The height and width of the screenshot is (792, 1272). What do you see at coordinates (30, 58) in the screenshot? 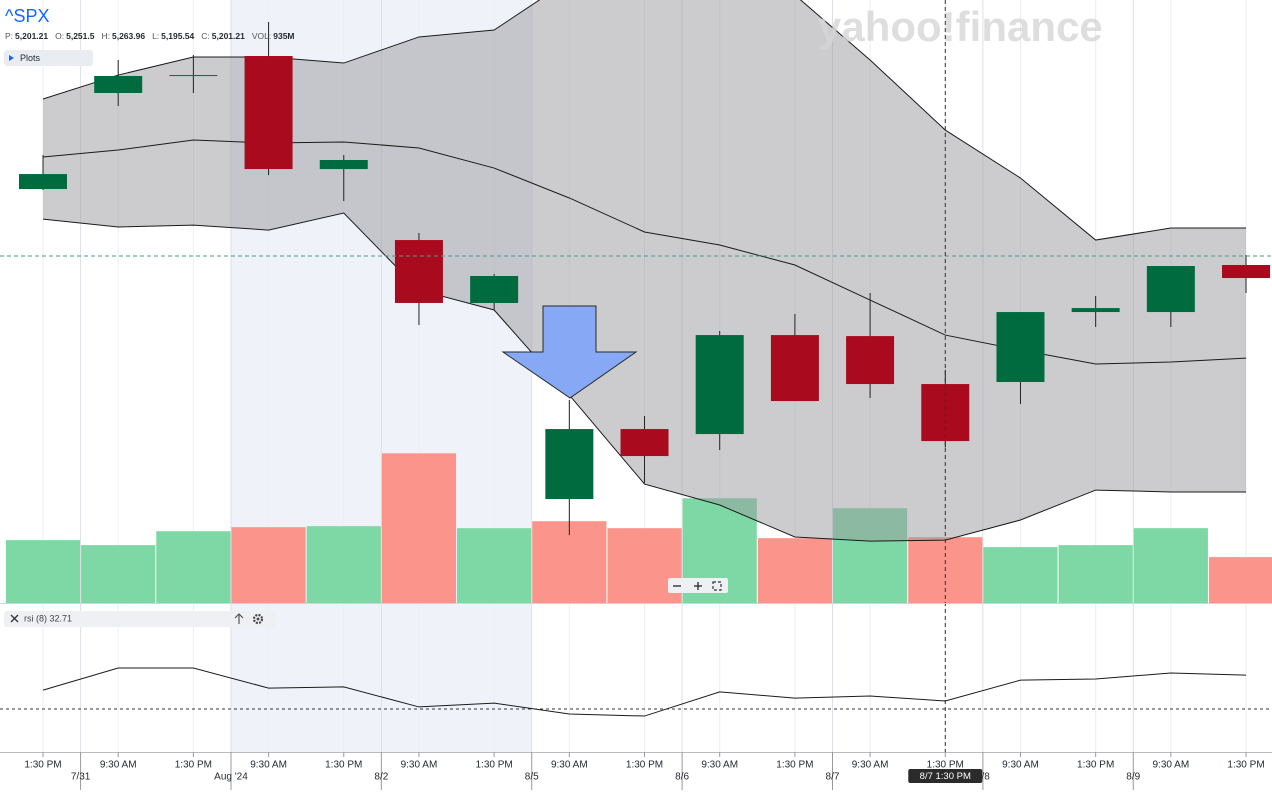
I see `plots-label: Plots` at bounding box center [30, 58].